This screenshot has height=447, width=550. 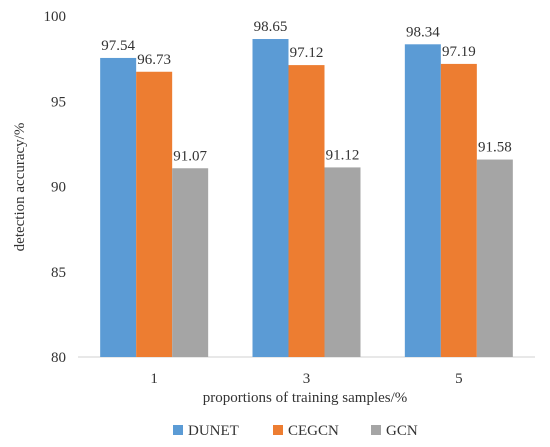 What do you see at coordinates (459, 379) in the screenshot?
I see `x-tick-label: 5` at bounding box center [459, 379].